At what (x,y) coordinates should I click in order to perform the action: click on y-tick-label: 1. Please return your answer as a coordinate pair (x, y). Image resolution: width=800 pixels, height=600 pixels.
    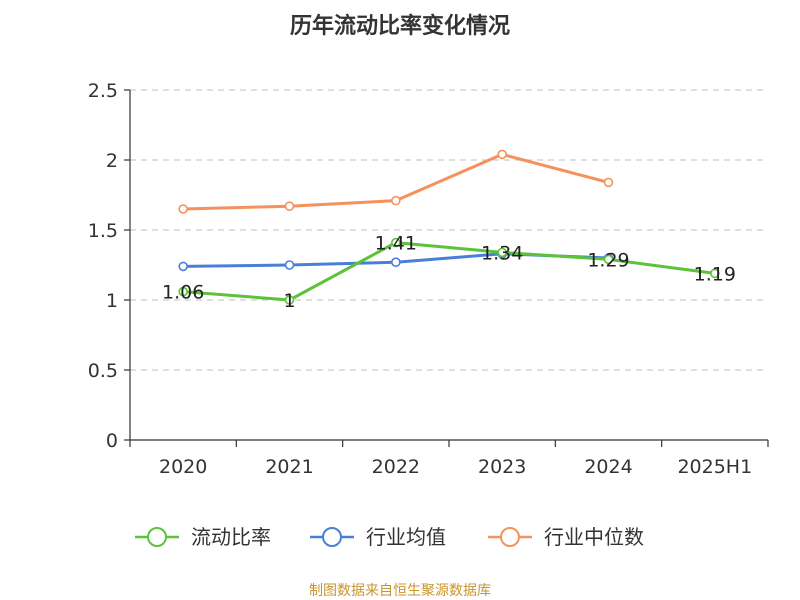
    Looking at the image, I should click on (112, 301).